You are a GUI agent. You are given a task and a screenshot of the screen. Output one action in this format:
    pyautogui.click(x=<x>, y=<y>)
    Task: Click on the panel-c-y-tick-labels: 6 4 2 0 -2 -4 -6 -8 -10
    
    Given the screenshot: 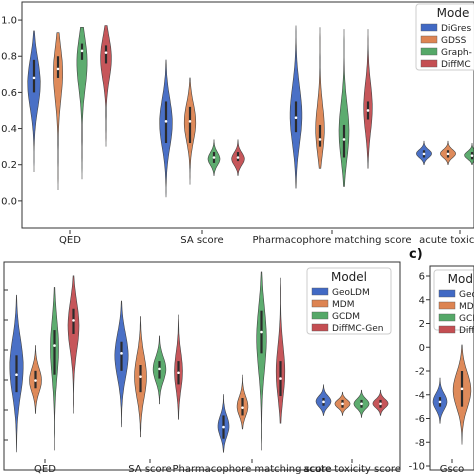 What is the action you would take?
    pyautogui.click(x=419, y=372)
    